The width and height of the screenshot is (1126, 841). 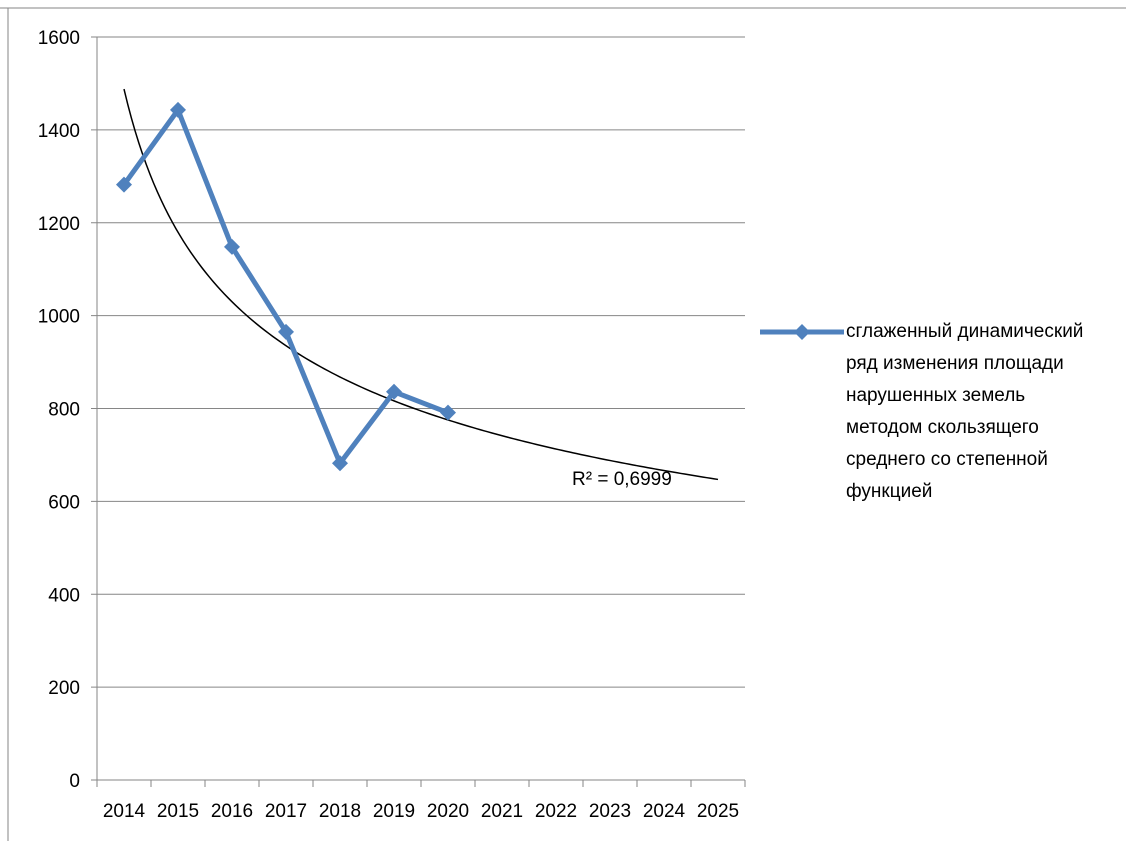 I want to click on x-tick-label-2023: 2023, so click(x=610, y=811).